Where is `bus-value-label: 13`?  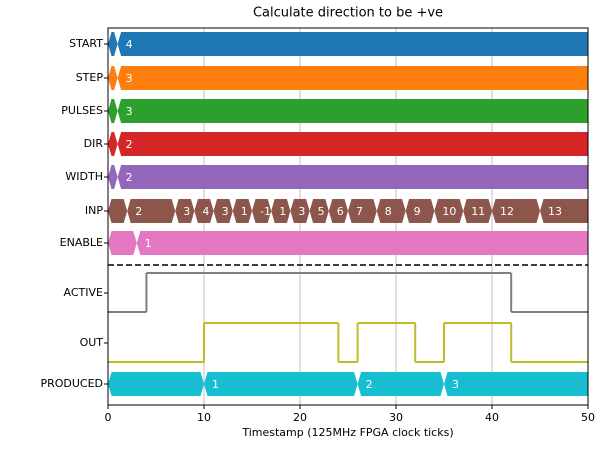
bus-value-label: 13 is located at coordinates (555, 211).